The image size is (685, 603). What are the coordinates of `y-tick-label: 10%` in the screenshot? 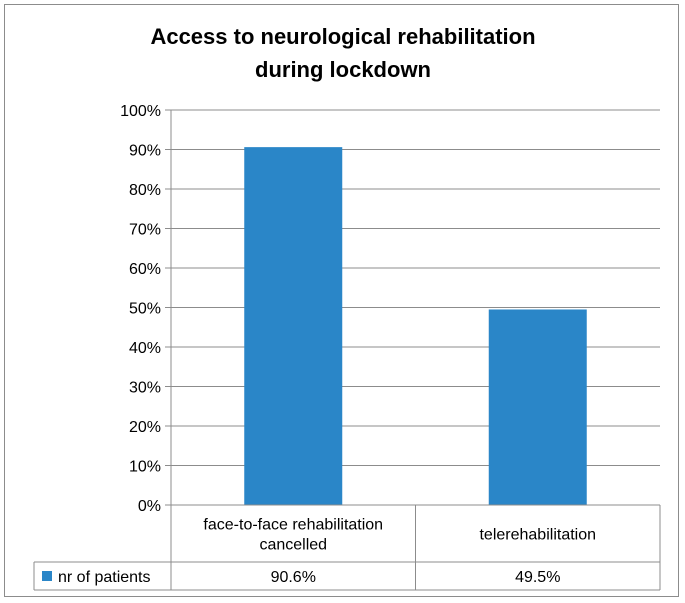 It's located at (145, 467).